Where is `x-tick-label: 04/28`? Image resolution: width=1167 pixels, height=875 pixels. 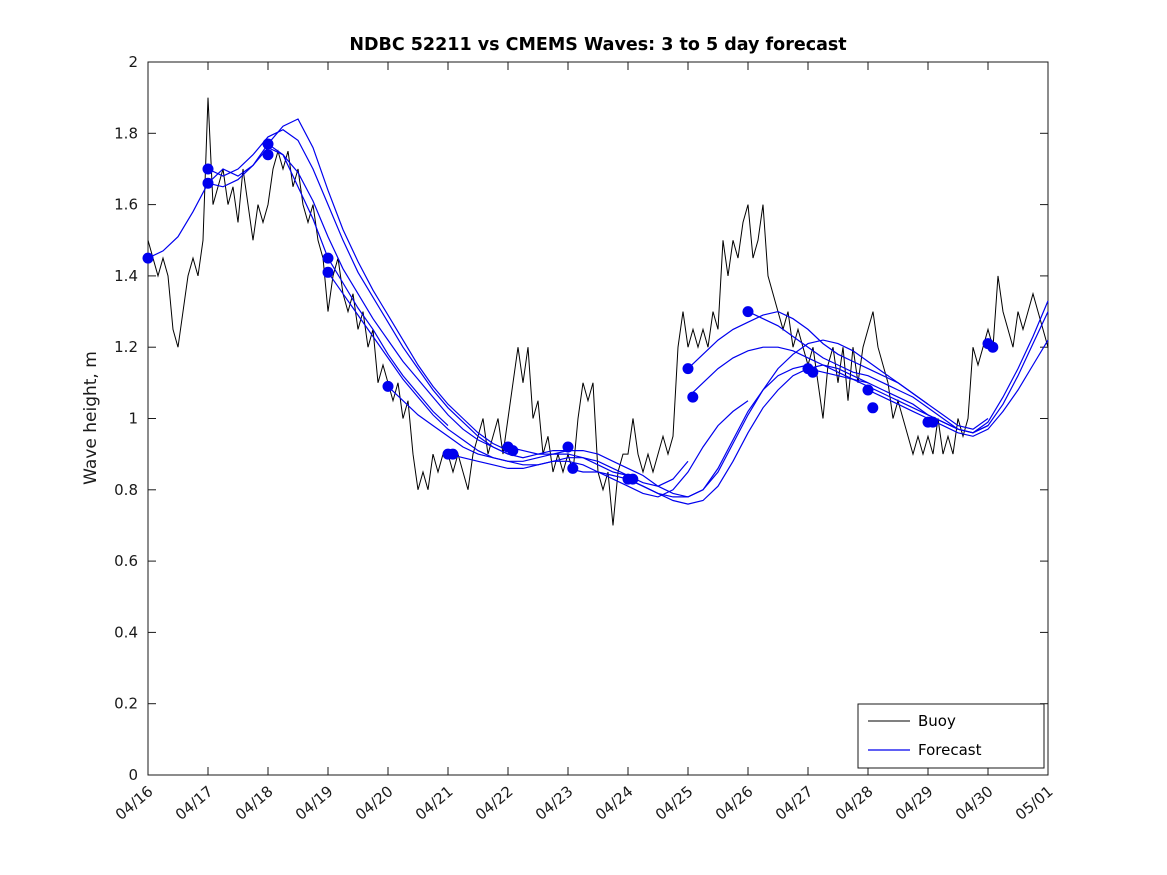 x-tick-label: 04/28 is located at coordinates (854, 803).